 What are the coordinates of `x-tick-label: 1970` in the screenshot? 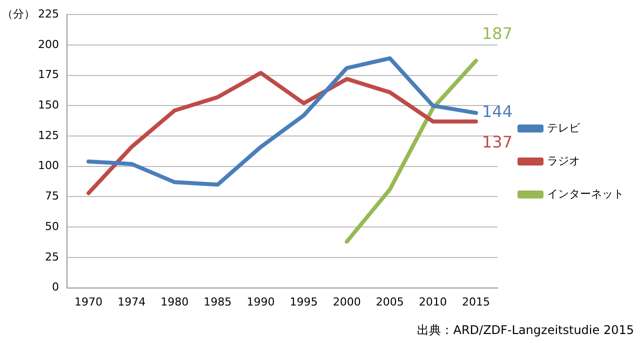 It's located at (88, 301).